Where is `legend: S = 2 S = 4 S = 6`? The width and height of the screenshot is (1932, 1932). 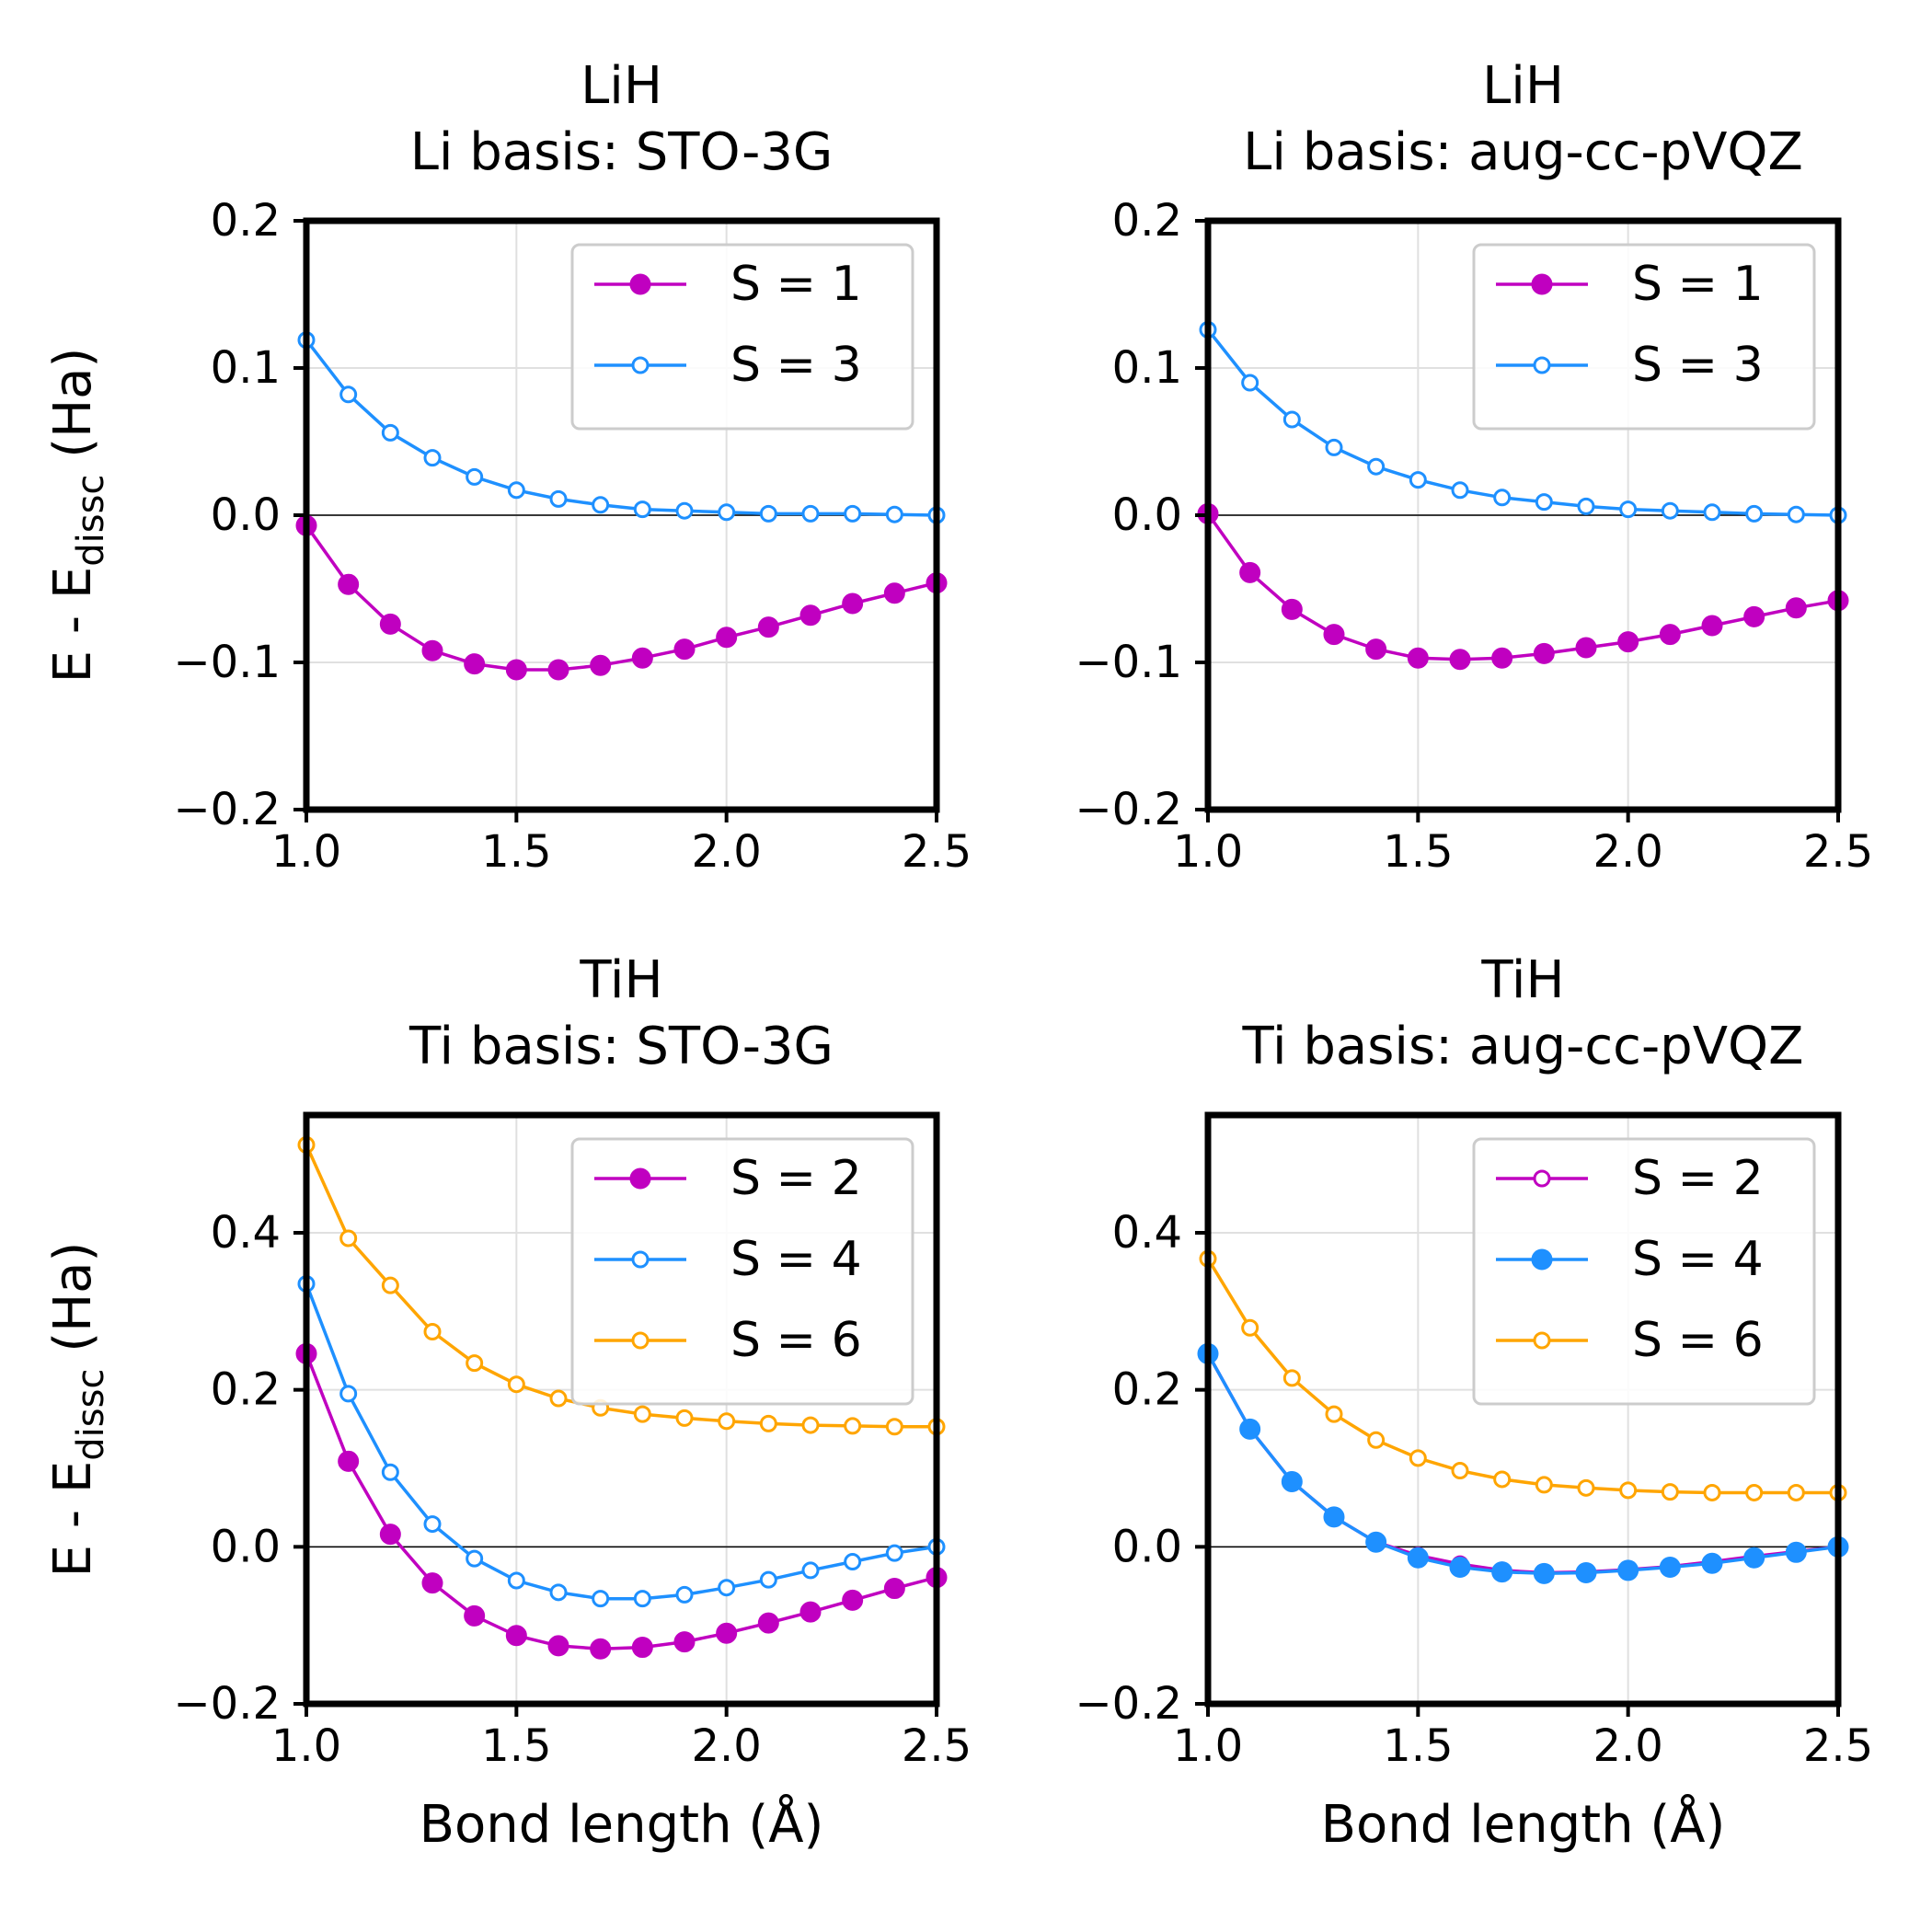
legend: S = 2 S = 4 S = 6 is located at coordinates (742, 1271).